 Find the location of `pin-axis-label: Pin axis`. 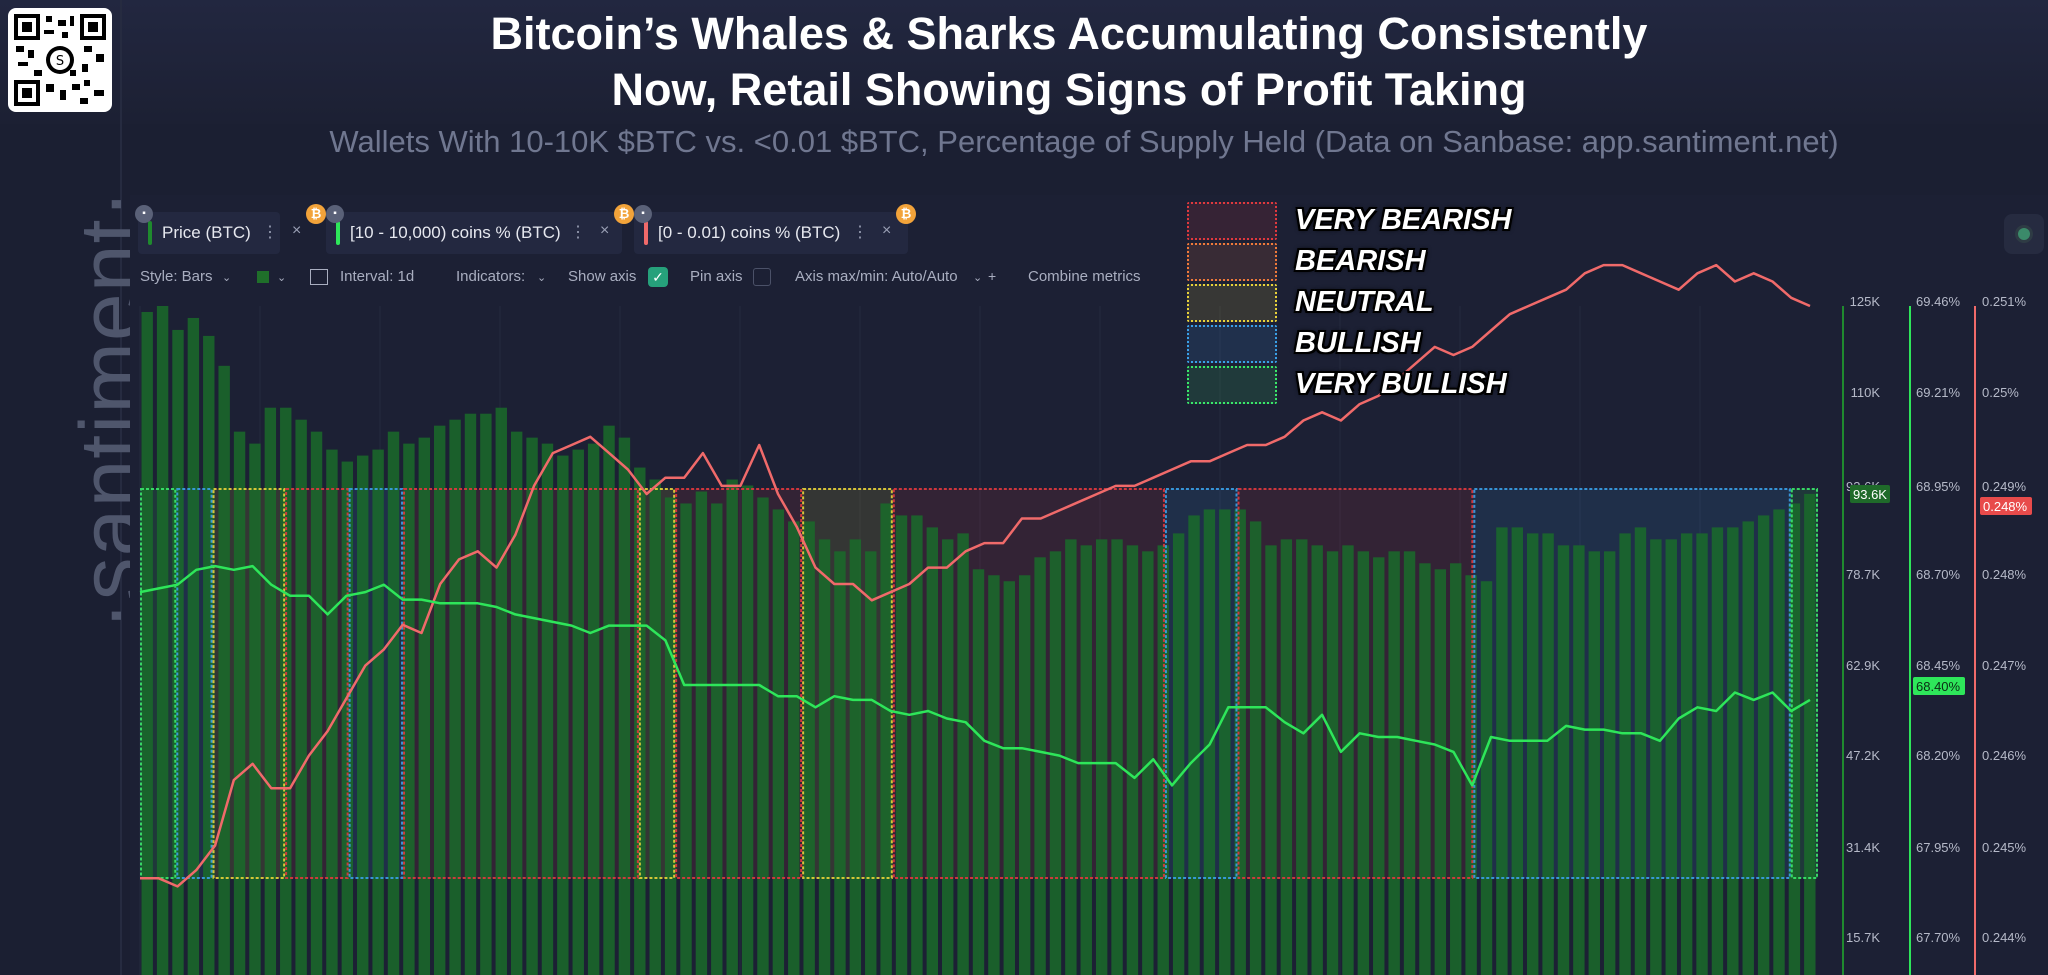

pin-axis-label: Pin axis is located at coordinates (716, 276).